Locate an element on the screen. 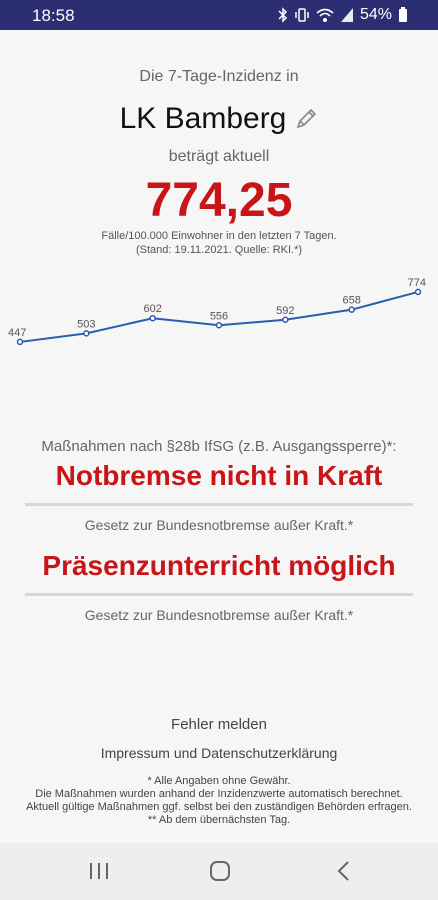  signal-icon is located at coordinates (346, 15).